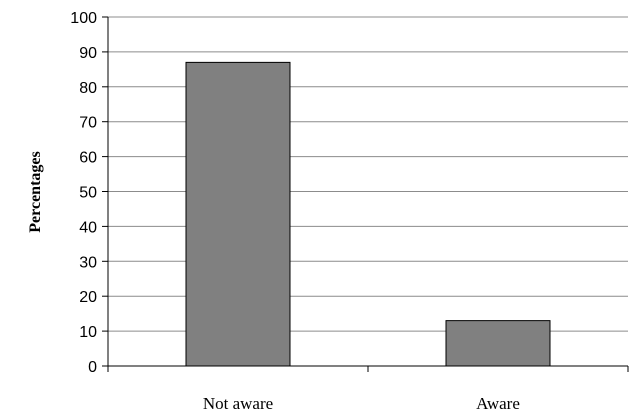 The height and width of the screenshot is (415, 630). Describe the element at coordinates (88, 227) in the screenshot. I see `y-tick-label: 40` at that location.